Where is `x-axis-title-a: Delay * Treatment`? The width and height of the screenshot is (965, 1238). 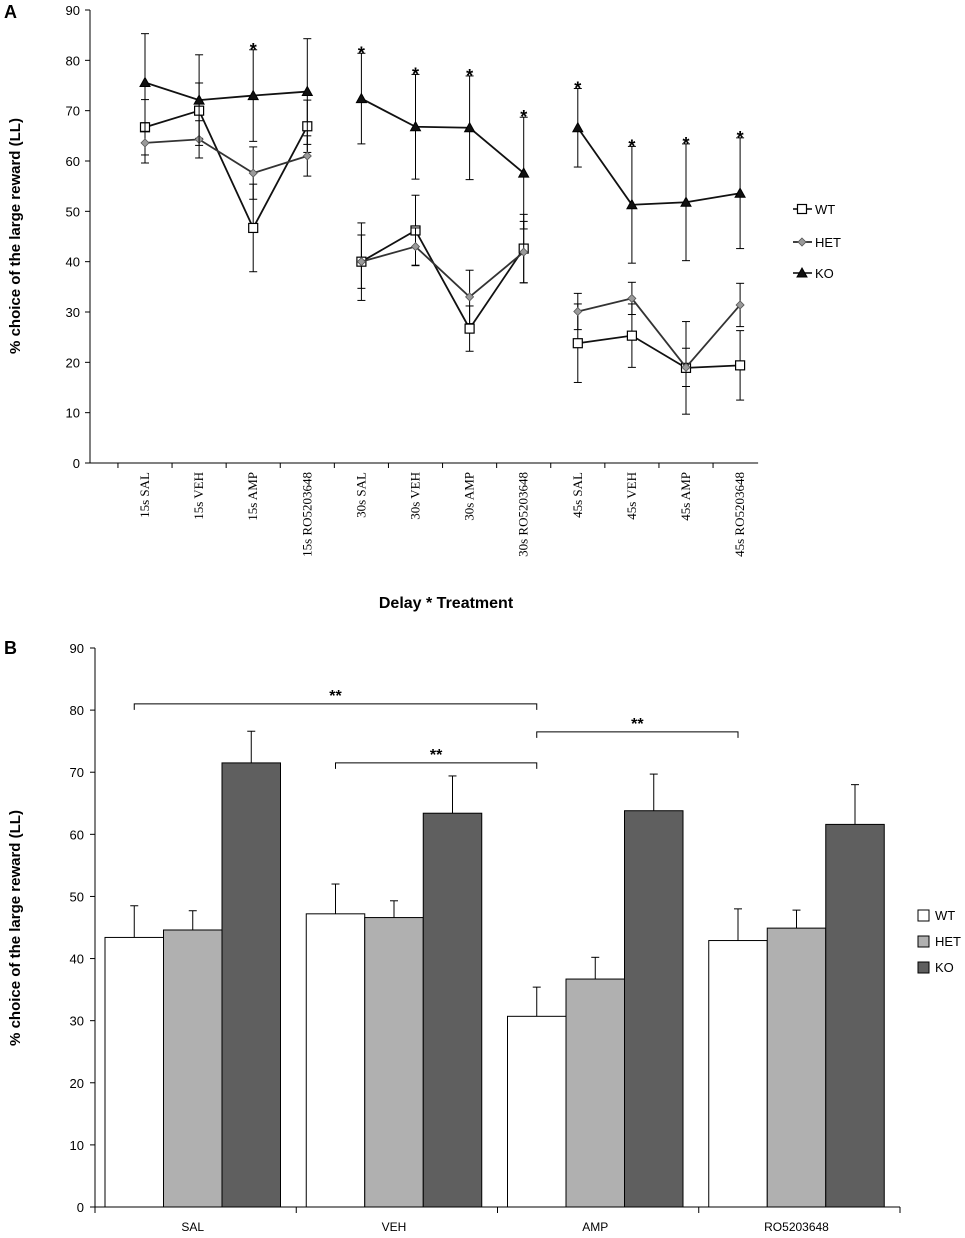
x-axis-title-a: Delay * Treatment is located at coordinates (446, 603).